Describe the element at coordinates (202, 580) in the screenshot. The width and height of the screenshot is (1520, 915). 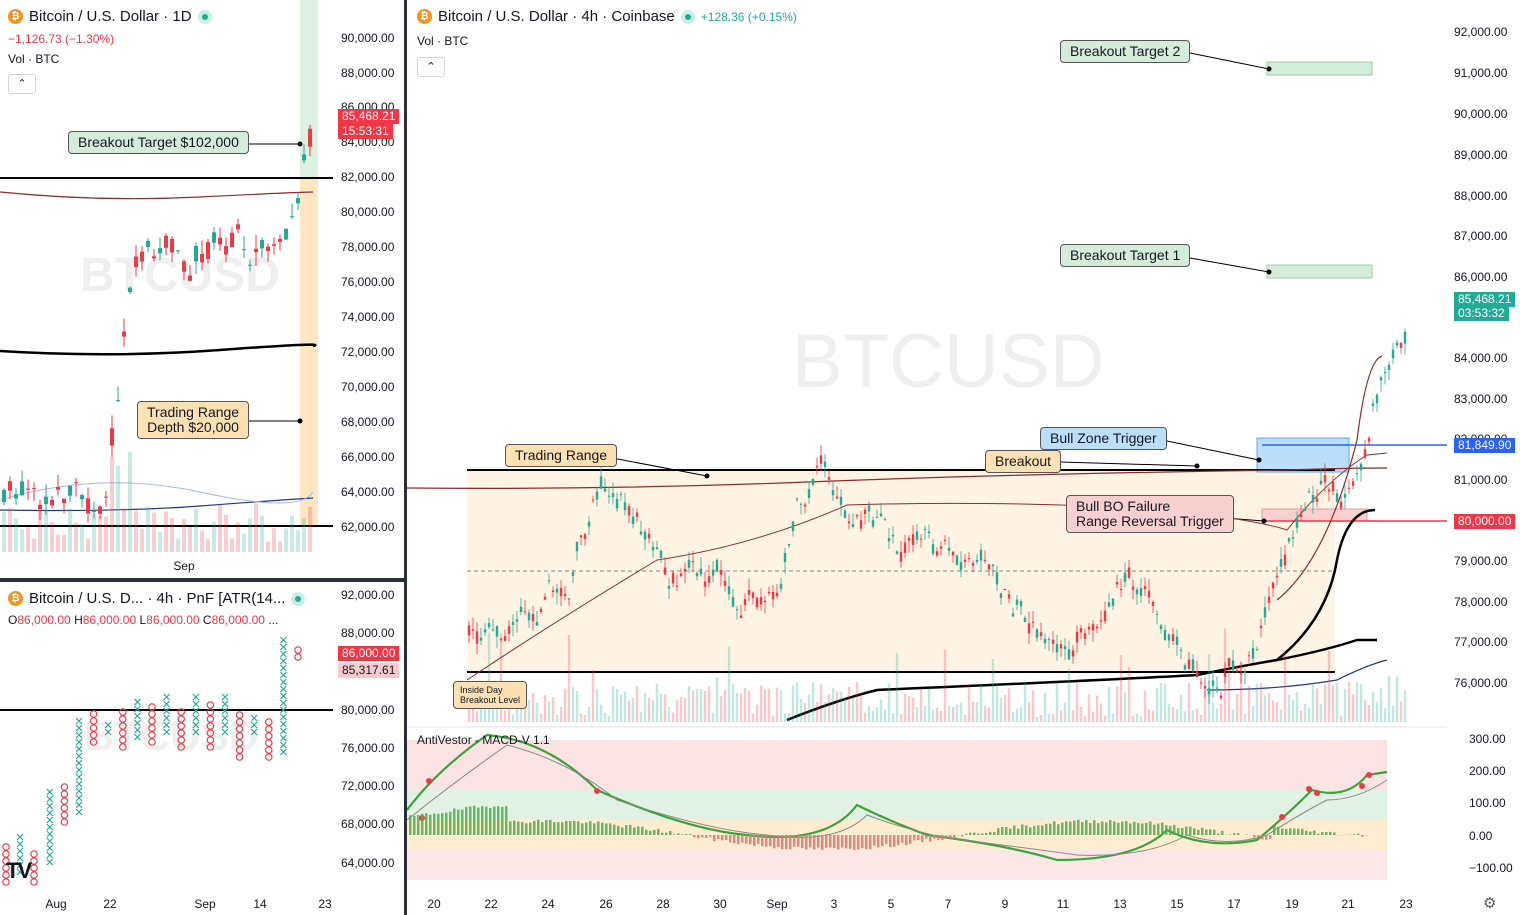
I see `pane-divider-horizontal` at that location.